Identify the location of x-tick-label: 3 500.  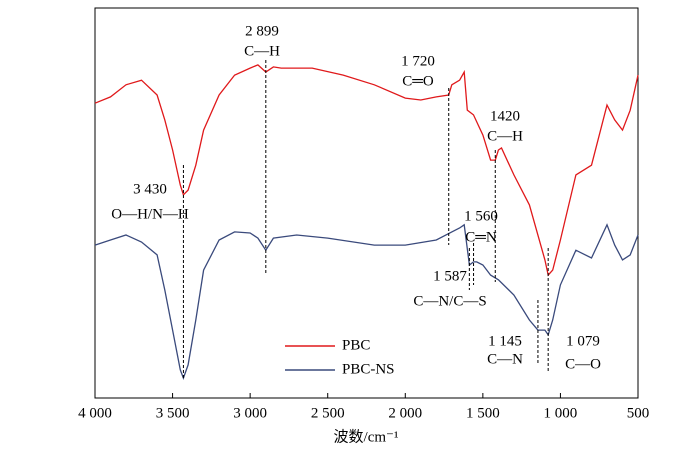
(173, 413).